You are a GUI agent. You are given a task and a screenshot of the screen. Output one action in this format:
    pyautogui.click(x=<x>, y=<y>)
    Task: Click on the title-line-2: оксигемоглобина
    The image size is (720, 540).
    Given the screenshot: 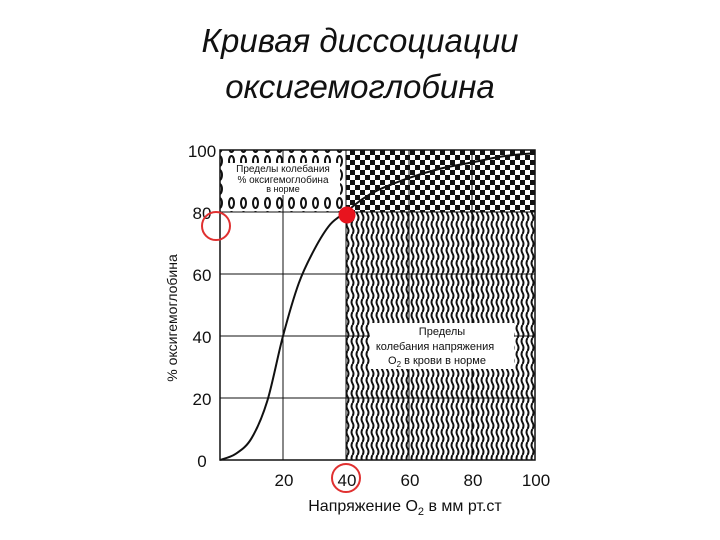 What is the action you would take?
    pyautogui.click(x=360, y=86)
    